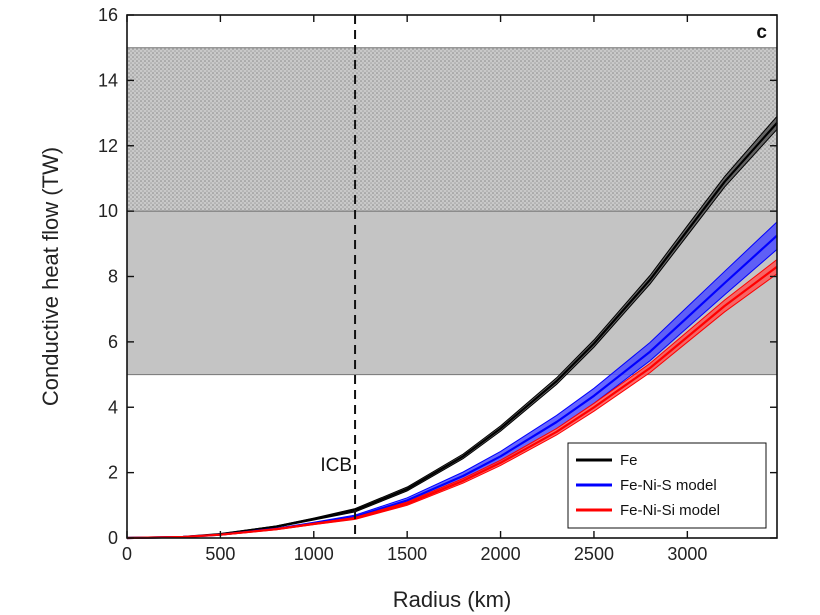 The height and width of the screenshot is (615, 820). Describe the element at coordinates (108, 211) in the screenshot. I see `y-tick-label: 10` at that location.